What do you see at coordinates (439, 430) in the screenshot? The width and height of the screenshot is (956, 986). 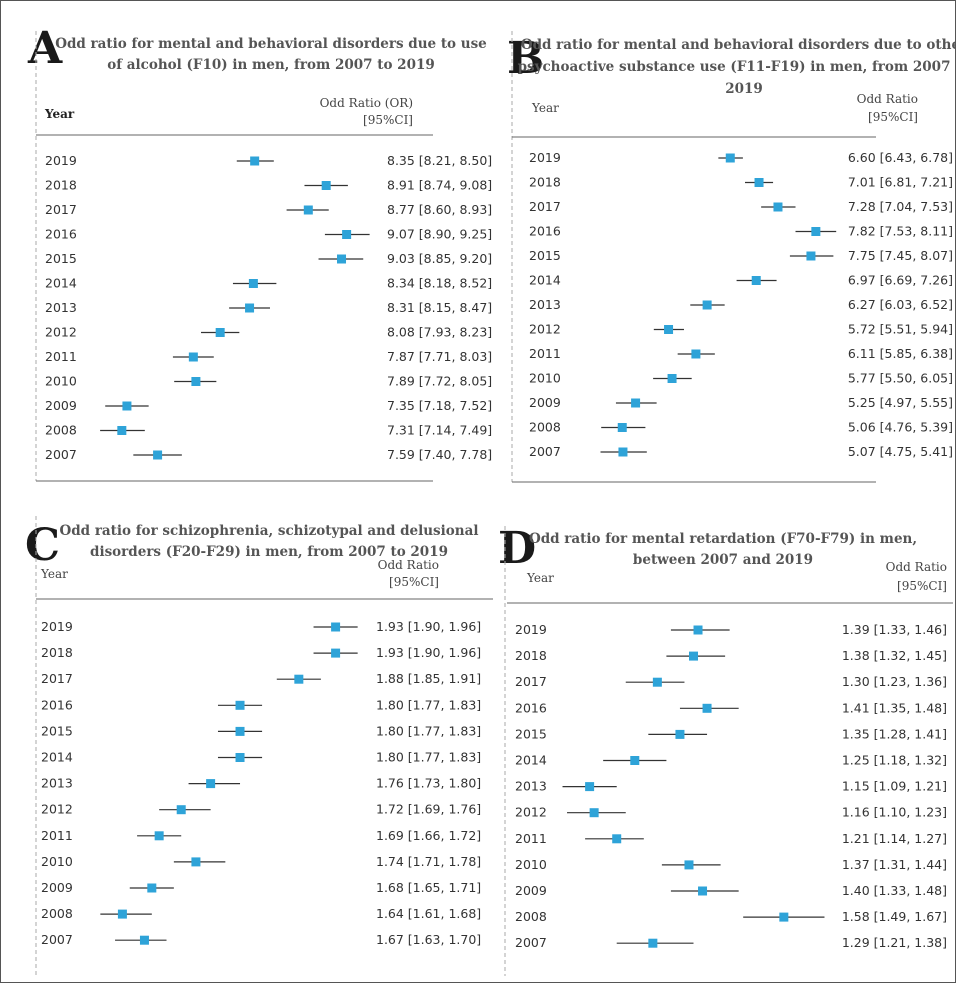 I see `or-ci-value: 7.31 [7.14, 7.49]` at bounding box center [439, 430].